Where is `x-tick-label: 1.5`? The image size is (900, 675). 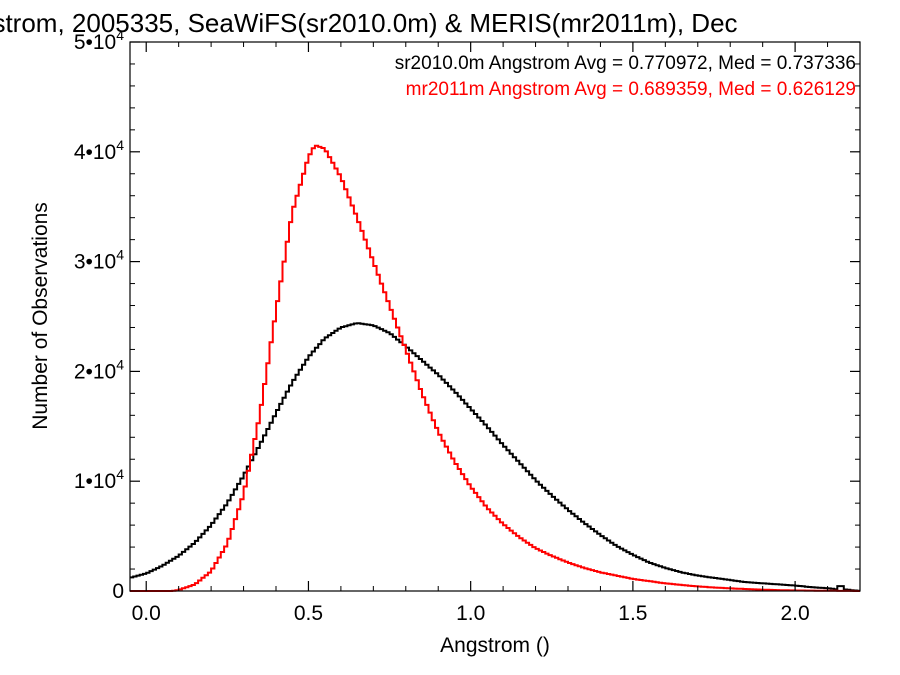
x-tick-label: 1.5 is located at coordinates (632, 613).